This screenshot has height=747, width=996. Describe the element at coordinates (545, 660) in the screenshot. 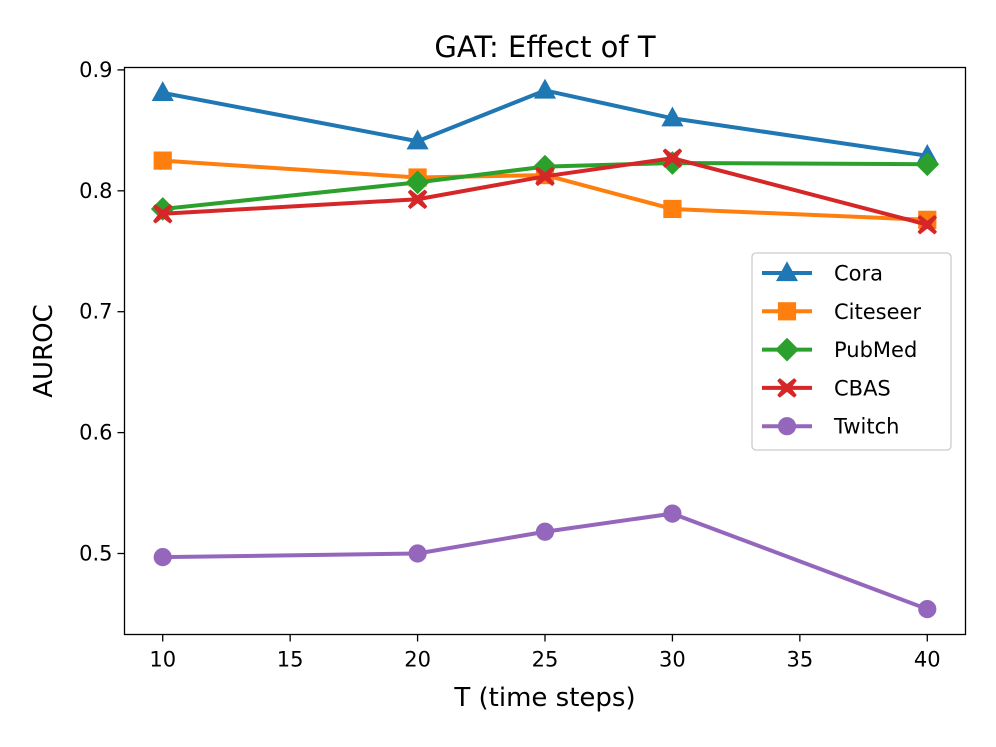

I see `x-tick-label: 25` at that location.